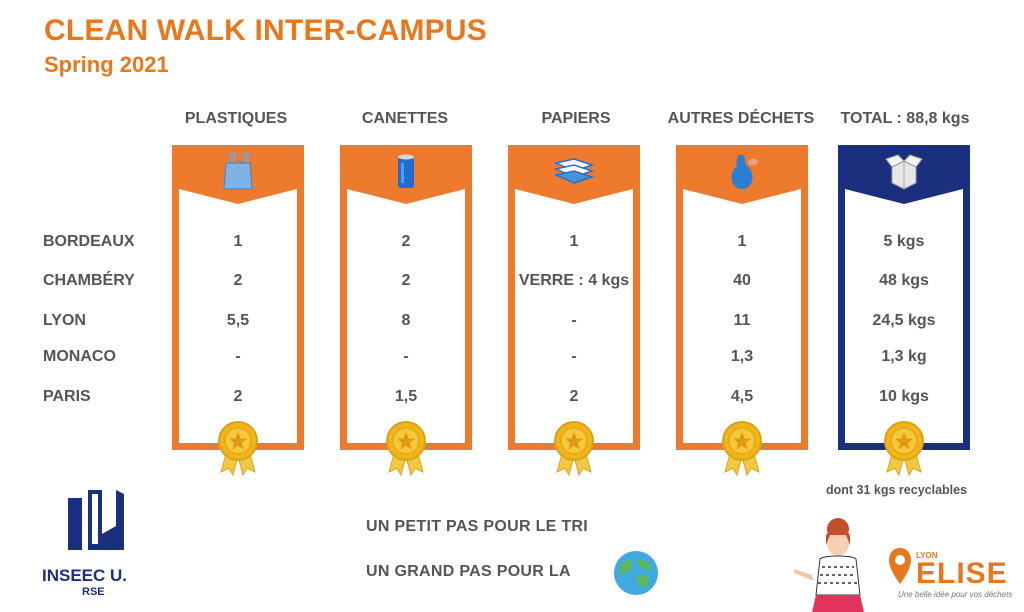  Describe the element at coordinates (742, 320) in the screenshot. I see `cell-lyon-autres: 11` at that location.